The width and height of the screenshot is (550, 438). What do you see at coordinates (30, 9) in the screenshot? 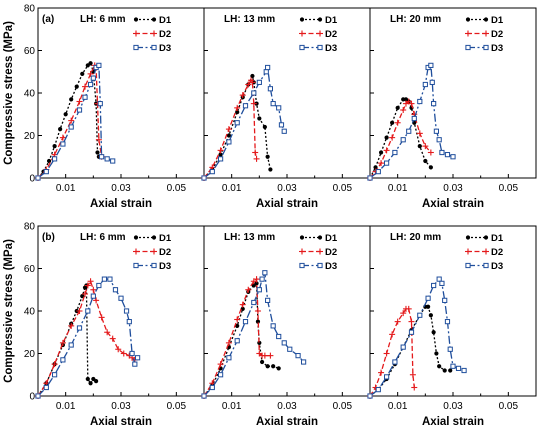
I see `y-tick-label: 80` at bounding box center [30, 9].